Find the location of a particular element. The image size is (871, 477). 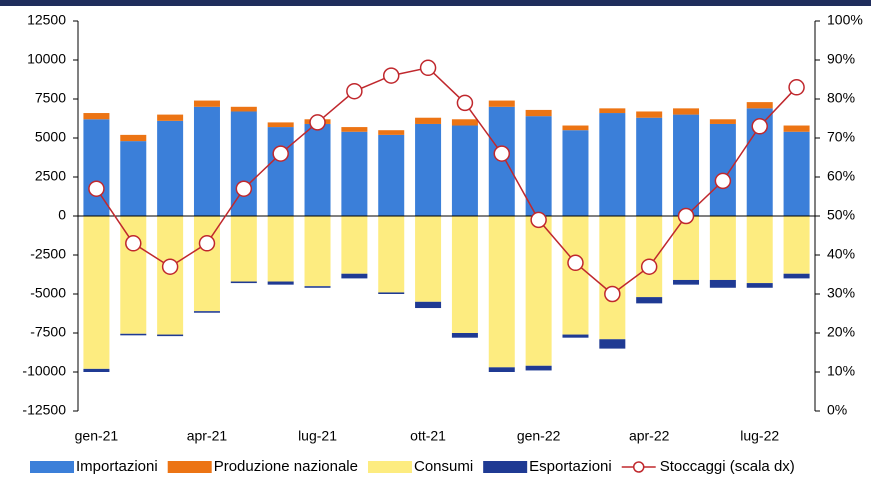

legend-marker is located at coordinates (638, 467).